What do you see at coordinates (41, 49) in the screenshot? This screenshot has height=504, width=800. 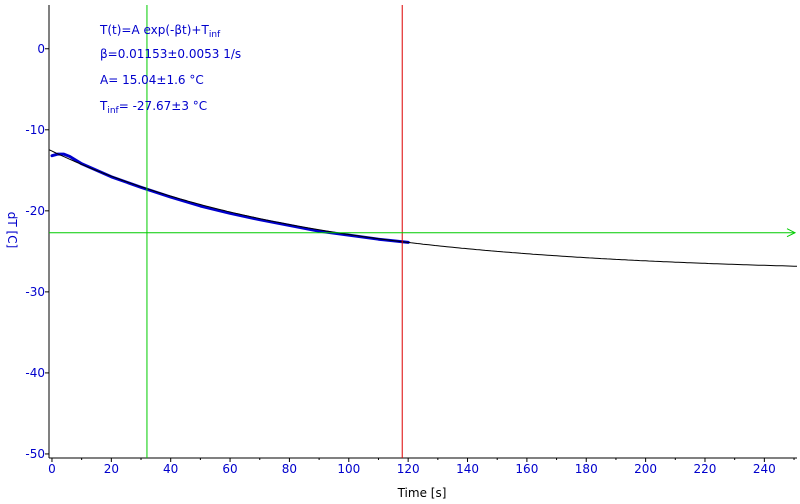 I see `y-tick-label: 0` at bounding box center [41, 49].